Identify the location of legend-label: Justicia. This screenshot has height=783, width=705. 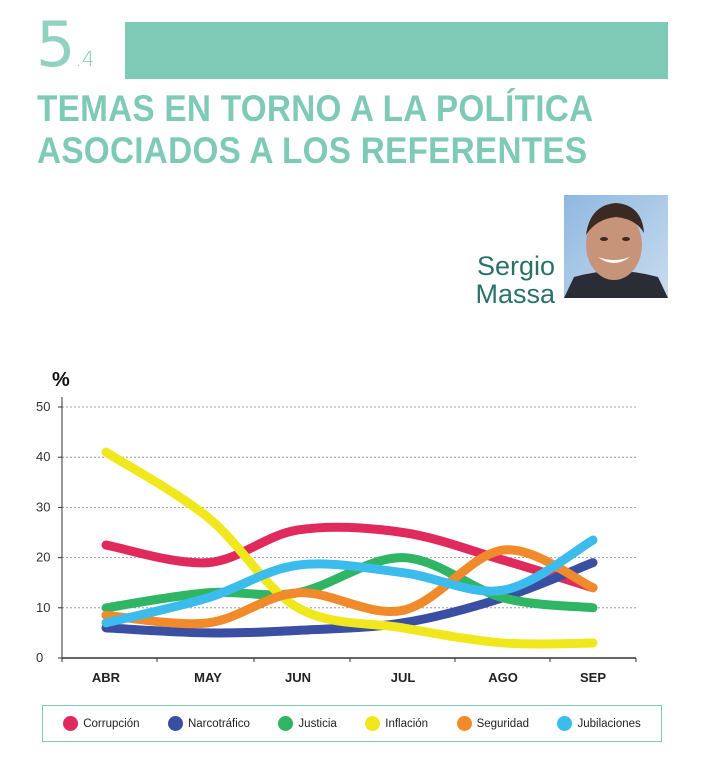
(317, 723).